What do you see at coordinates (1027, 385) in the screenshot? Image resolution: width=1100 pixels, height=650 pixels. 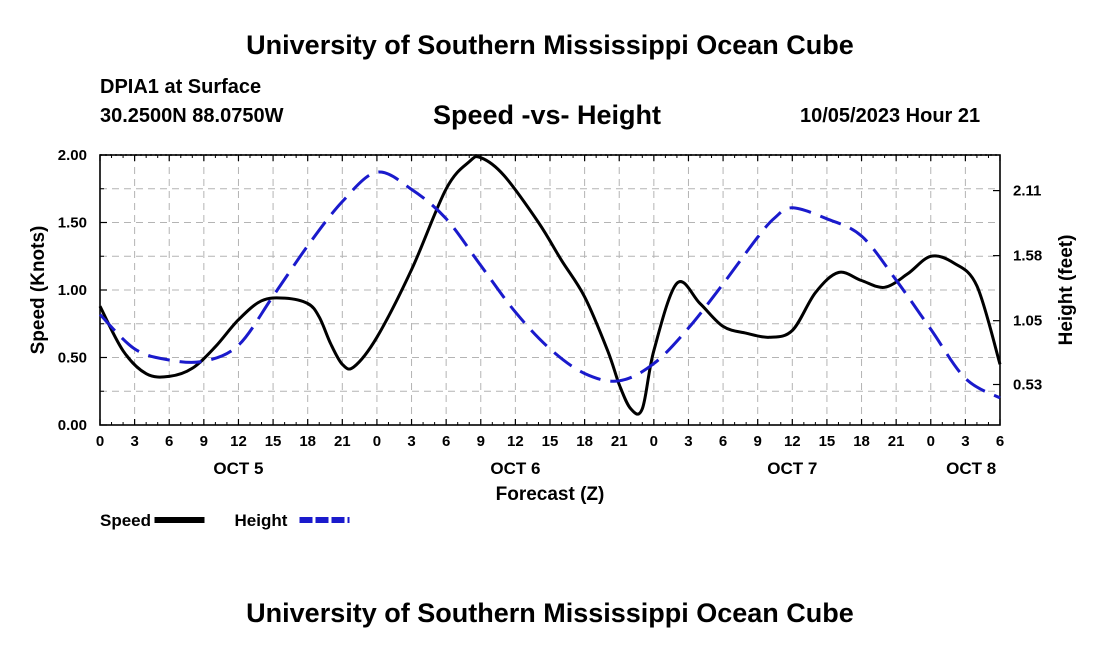 I see `y2-tick-label: 0.53` at bounding box center [1027, 385].